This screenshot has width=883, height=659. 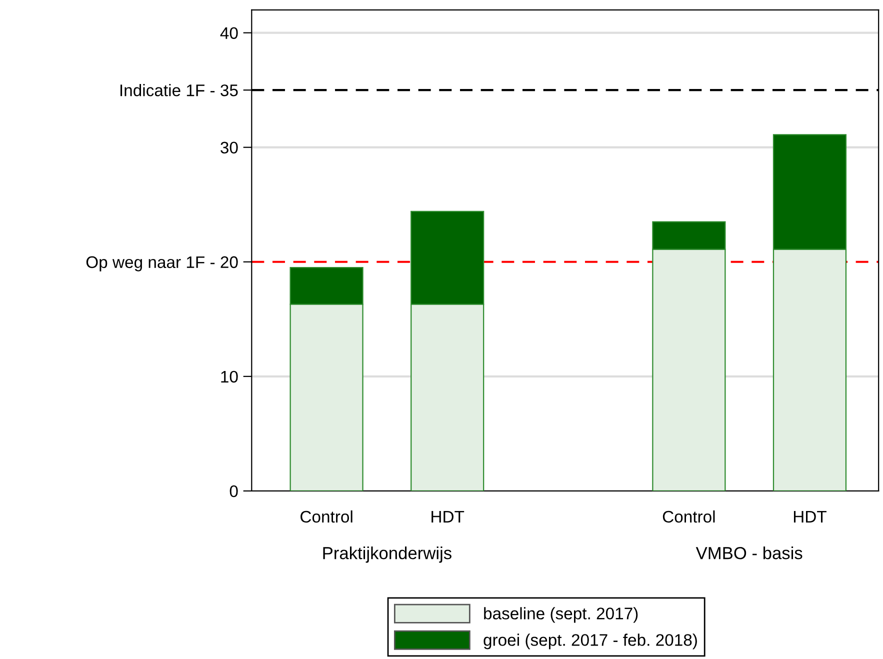 I want to click on y-tick-label: 10, so click(x=229, y=376).